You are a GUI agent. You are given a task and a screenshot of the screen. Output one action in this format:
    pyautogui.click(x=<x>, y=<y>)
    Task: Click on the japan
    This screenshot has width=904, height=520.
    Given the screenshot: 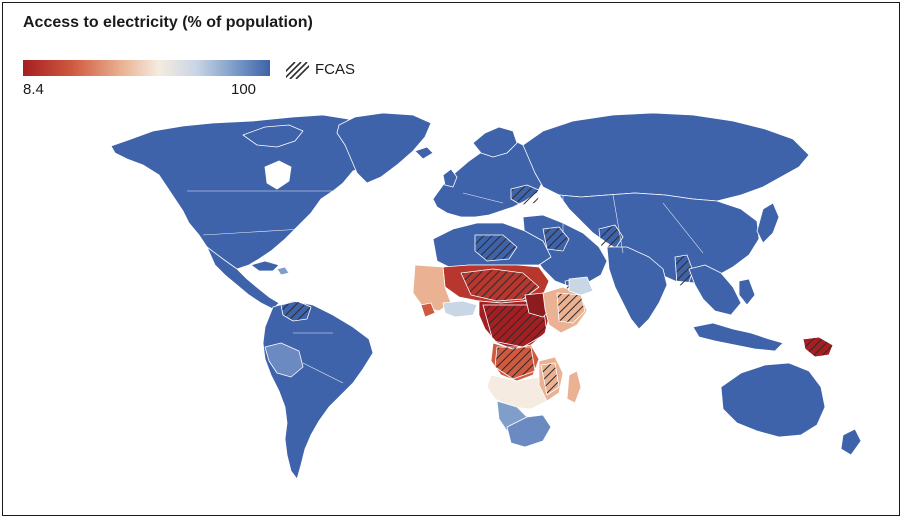 What is the action you would take?
    pyautogui.click(x=768, y=223)
    